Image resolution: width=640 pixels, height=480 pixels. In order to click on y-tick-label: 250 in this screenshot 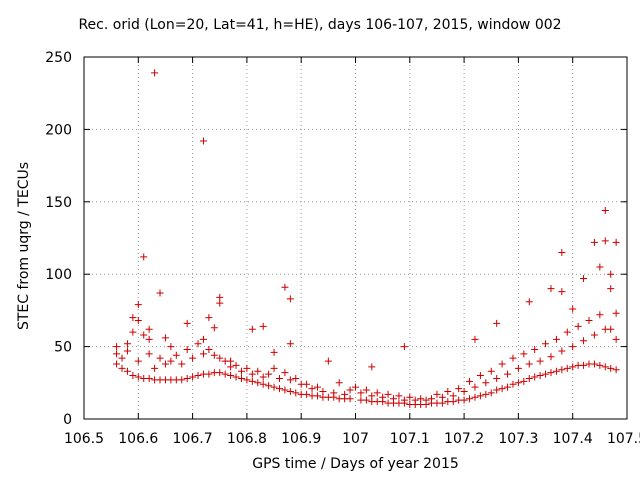, I will do `click(58, 58)`.